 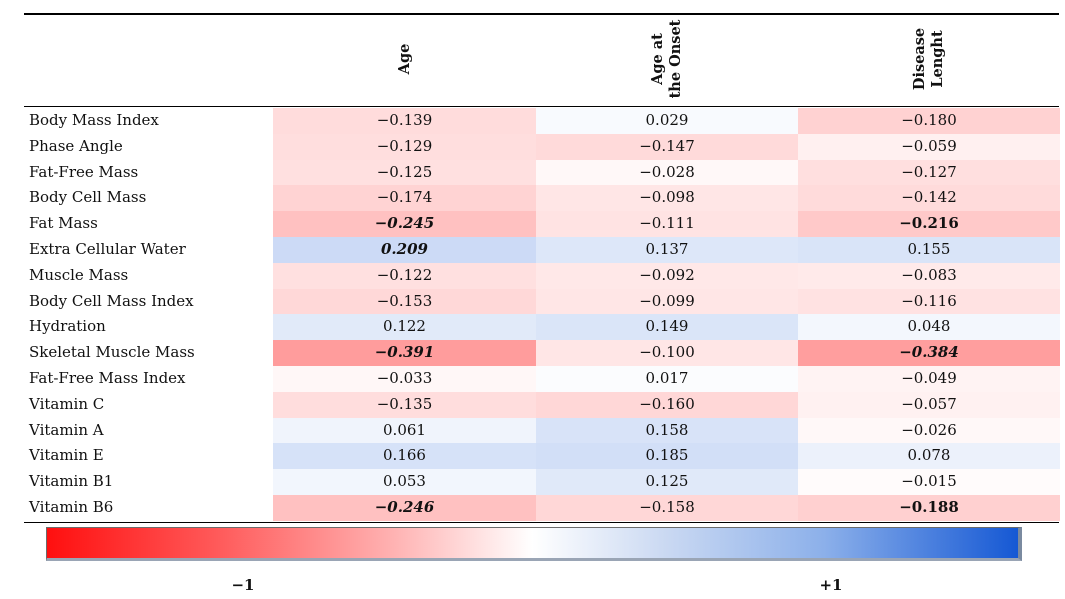 I want to click on heatmap-cell: 0.125, so click(x=667, y=482).